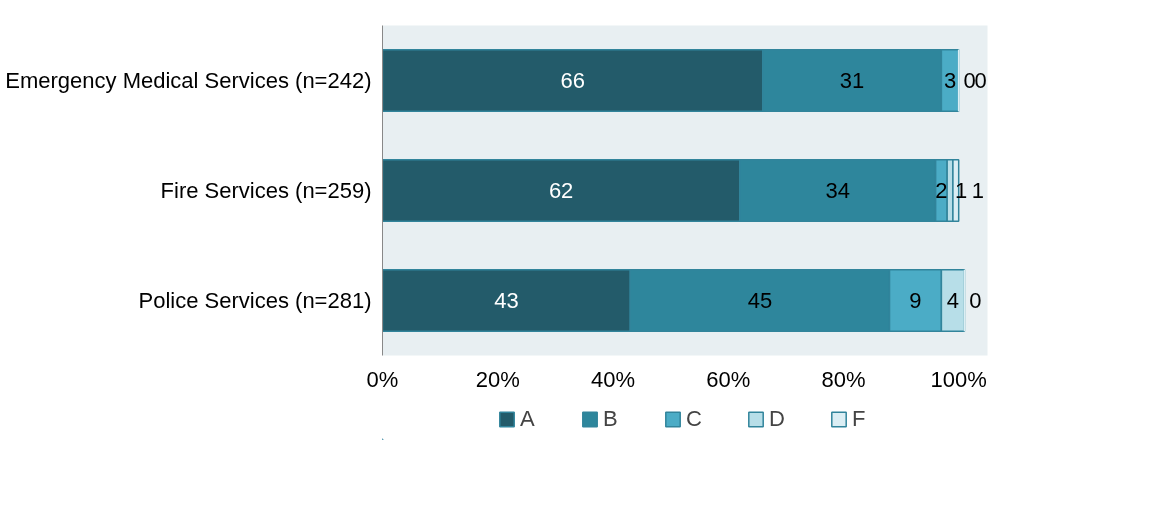 This screenshot has height=508, width=1152. I want to click on x-tick-label: 40%, so click(613, 379).